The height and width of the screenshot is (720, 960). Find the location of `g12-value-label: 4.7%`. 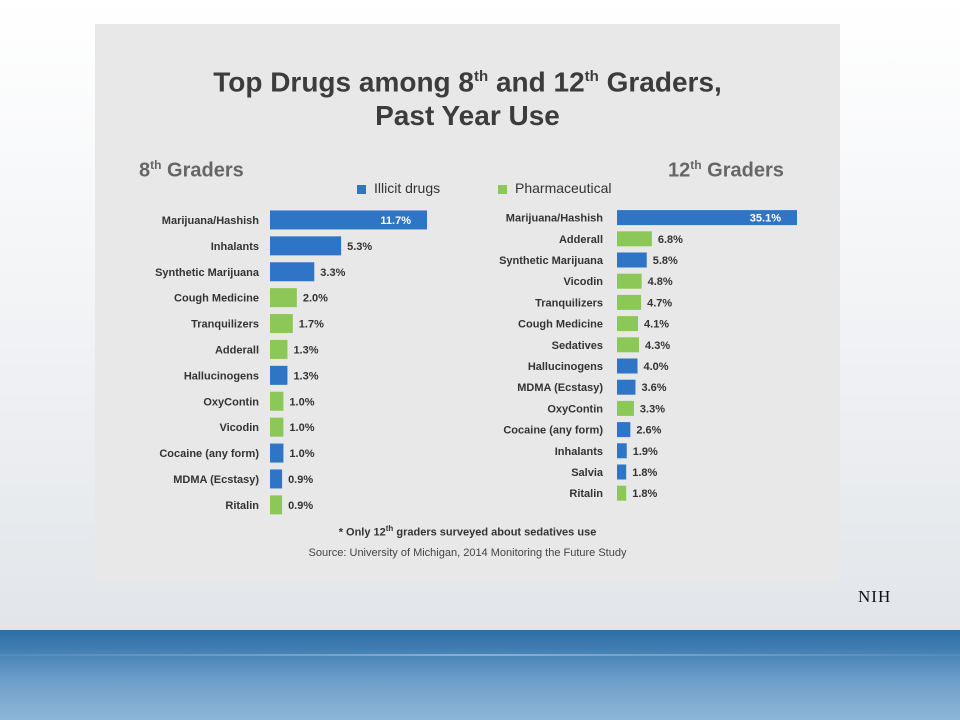

g12-value-label: 4.7% is located at coordinates (659, 303).